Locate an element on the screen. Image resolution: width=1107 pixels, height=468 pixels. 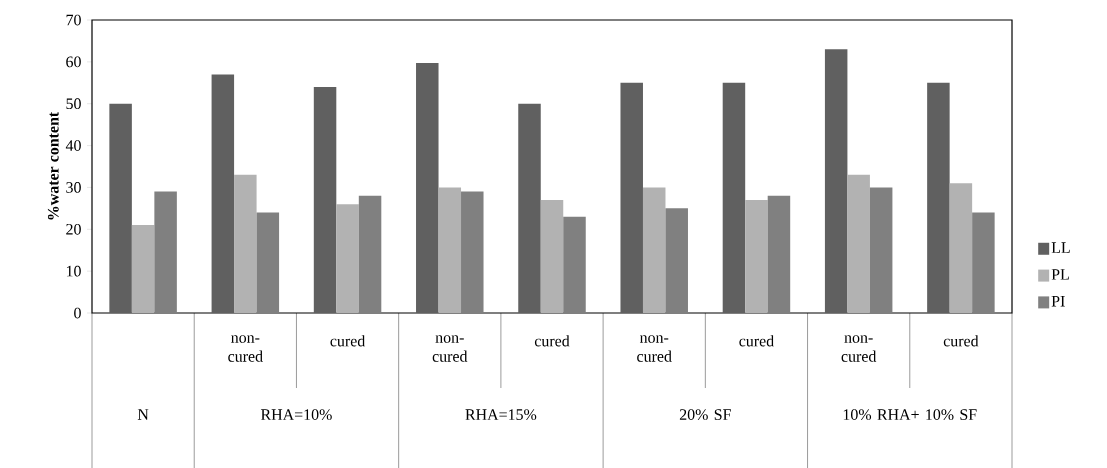
y-tick-label: 20 is located at coordinates (73, 229).